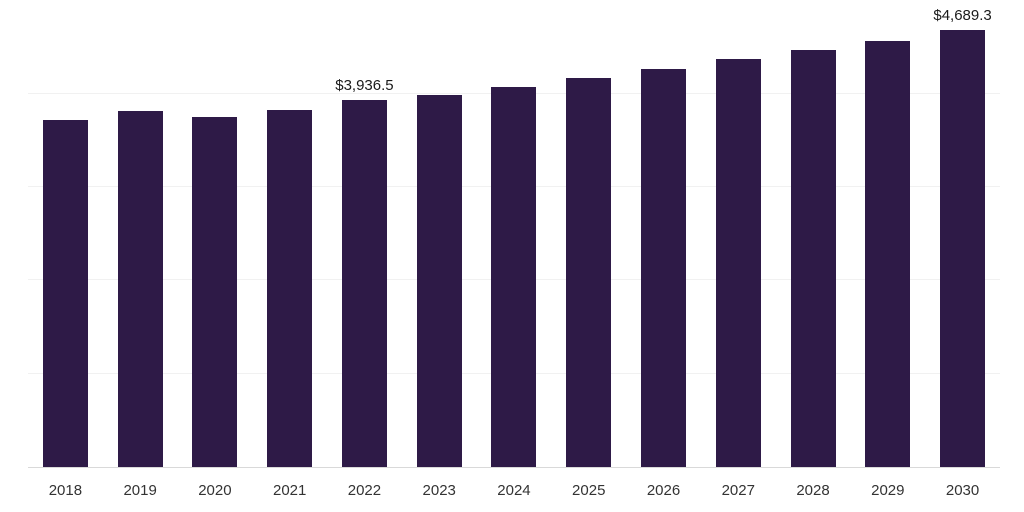 This screenshot has height=512, width=1024. What do you see at coordinates (813, 258) in the screenshot?
I see `bar-2028` at bounding box center [813, 258].